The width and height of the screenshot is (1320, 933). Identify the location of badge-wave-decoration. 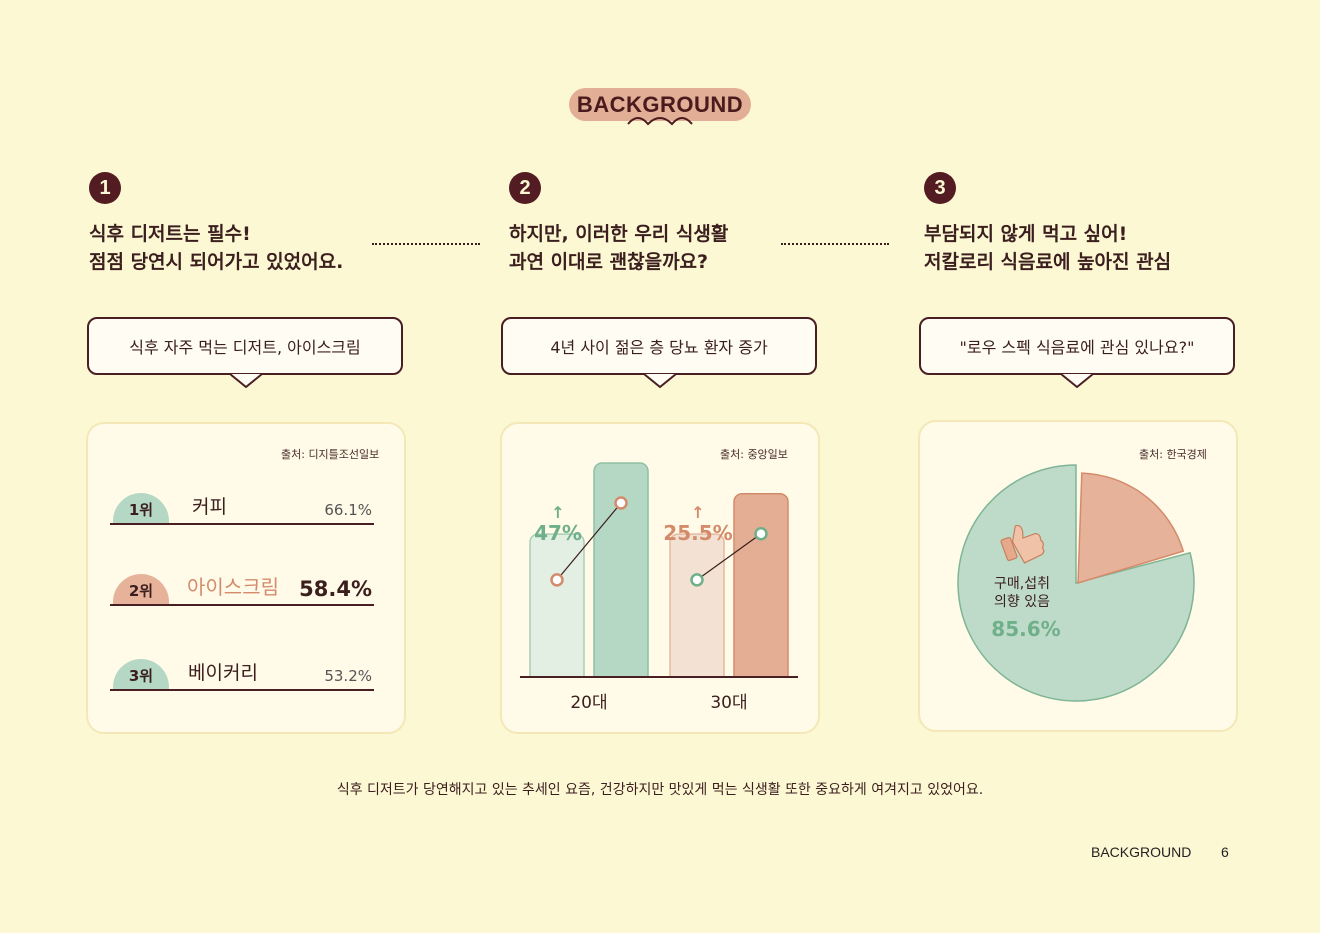
(660, 121).